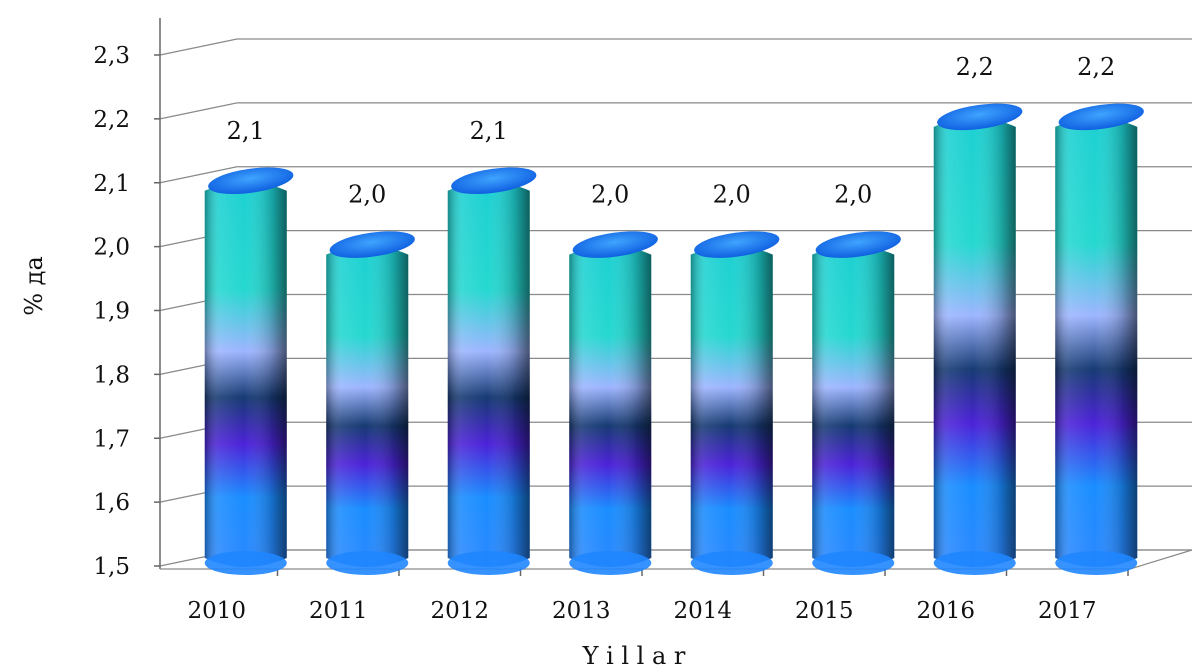 This screenshot has height=668, width=1198. I want to click on x-tick-label-2010: 2010, so click(216, 611).